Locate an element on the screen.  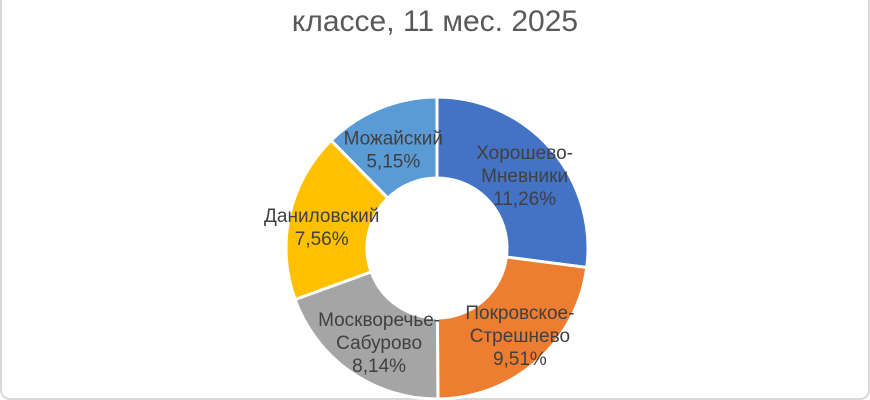
pie-slice-label-0: Хорошево-Мневники 11,26% is located at coordinates (524, 176).